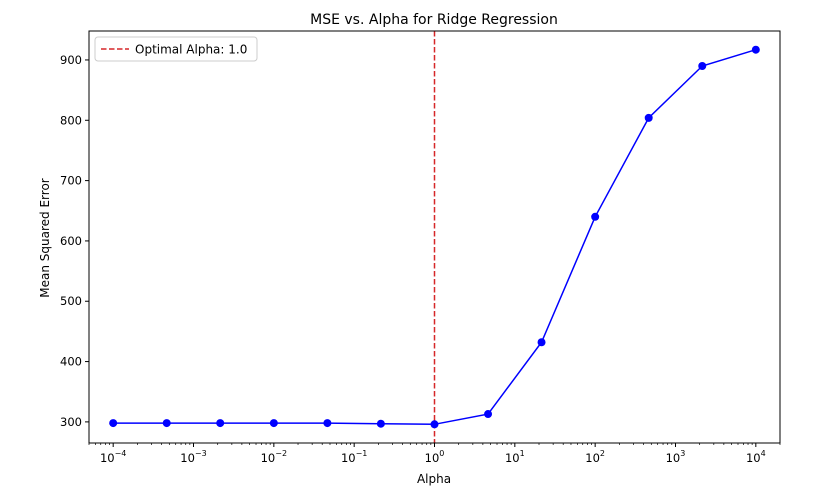 This screenshot has height=494, width=824. What do you see at coordinates (756, 457) in the screenshot?
I see `x-tick-label-8: 10⁴` at bounding box center [756, 457].